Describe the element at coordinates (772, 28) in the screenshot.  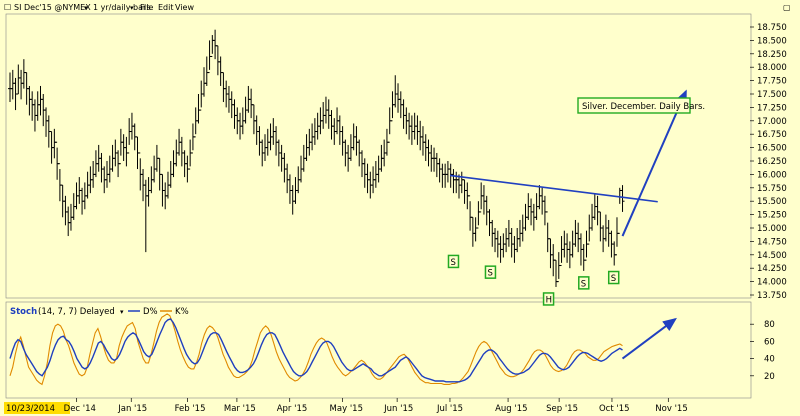
I see `price-tick-label: 18.750` at that location.